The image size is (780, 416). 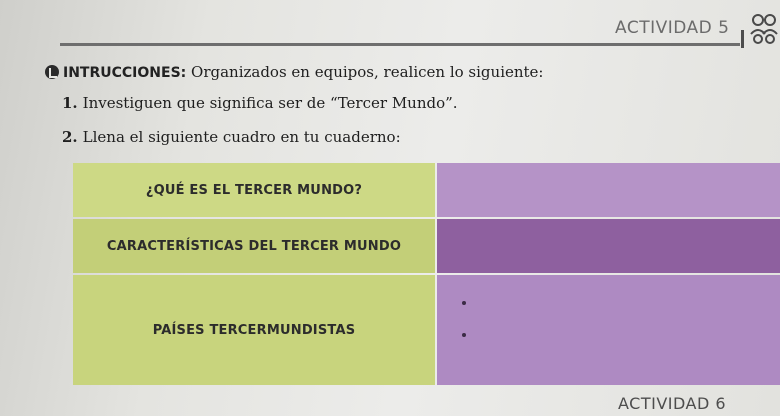 What do you see at coordinates (742, 39) in the screenshot?
I see `header-bar` at bounding box center [742, 39].